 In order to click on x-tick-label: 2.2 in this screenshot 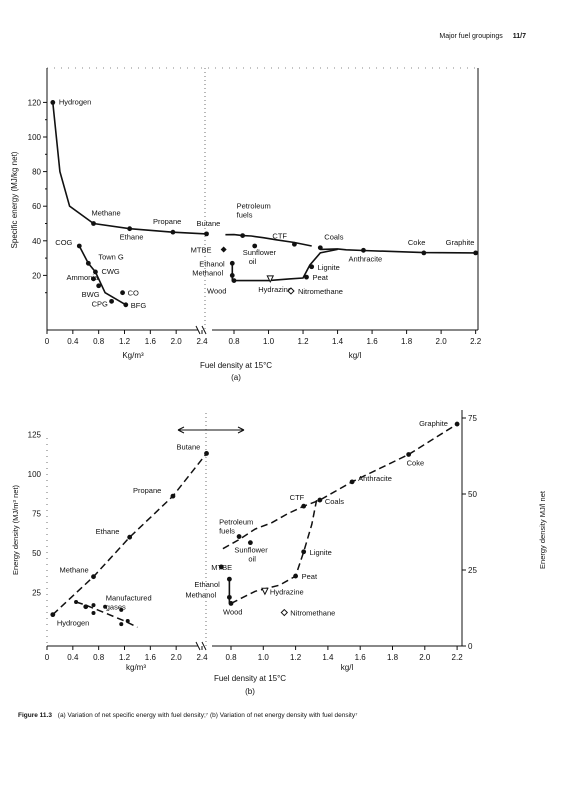, I will do `click(458, 657)`.